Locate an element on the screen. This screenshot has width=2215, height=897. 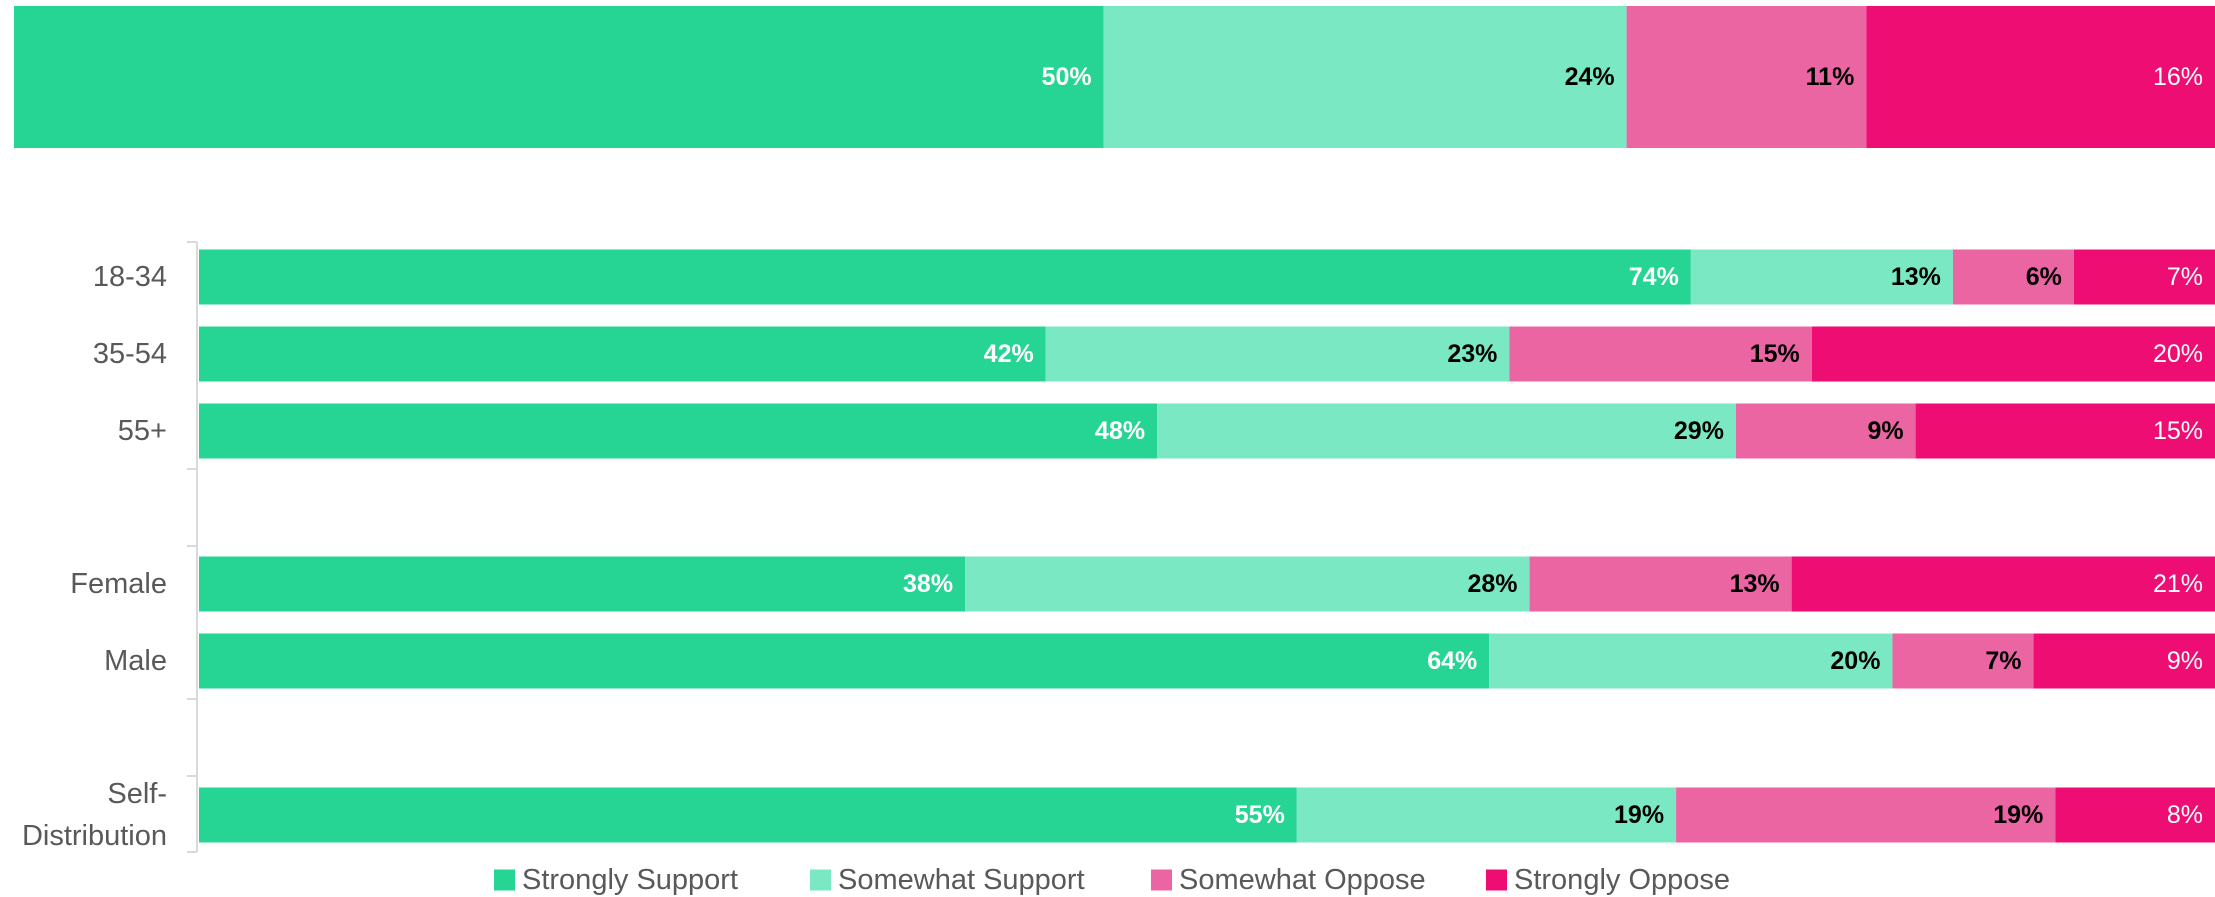
row-self-distribution-somewhat-support-bar is located at coordinates (1486, 815).